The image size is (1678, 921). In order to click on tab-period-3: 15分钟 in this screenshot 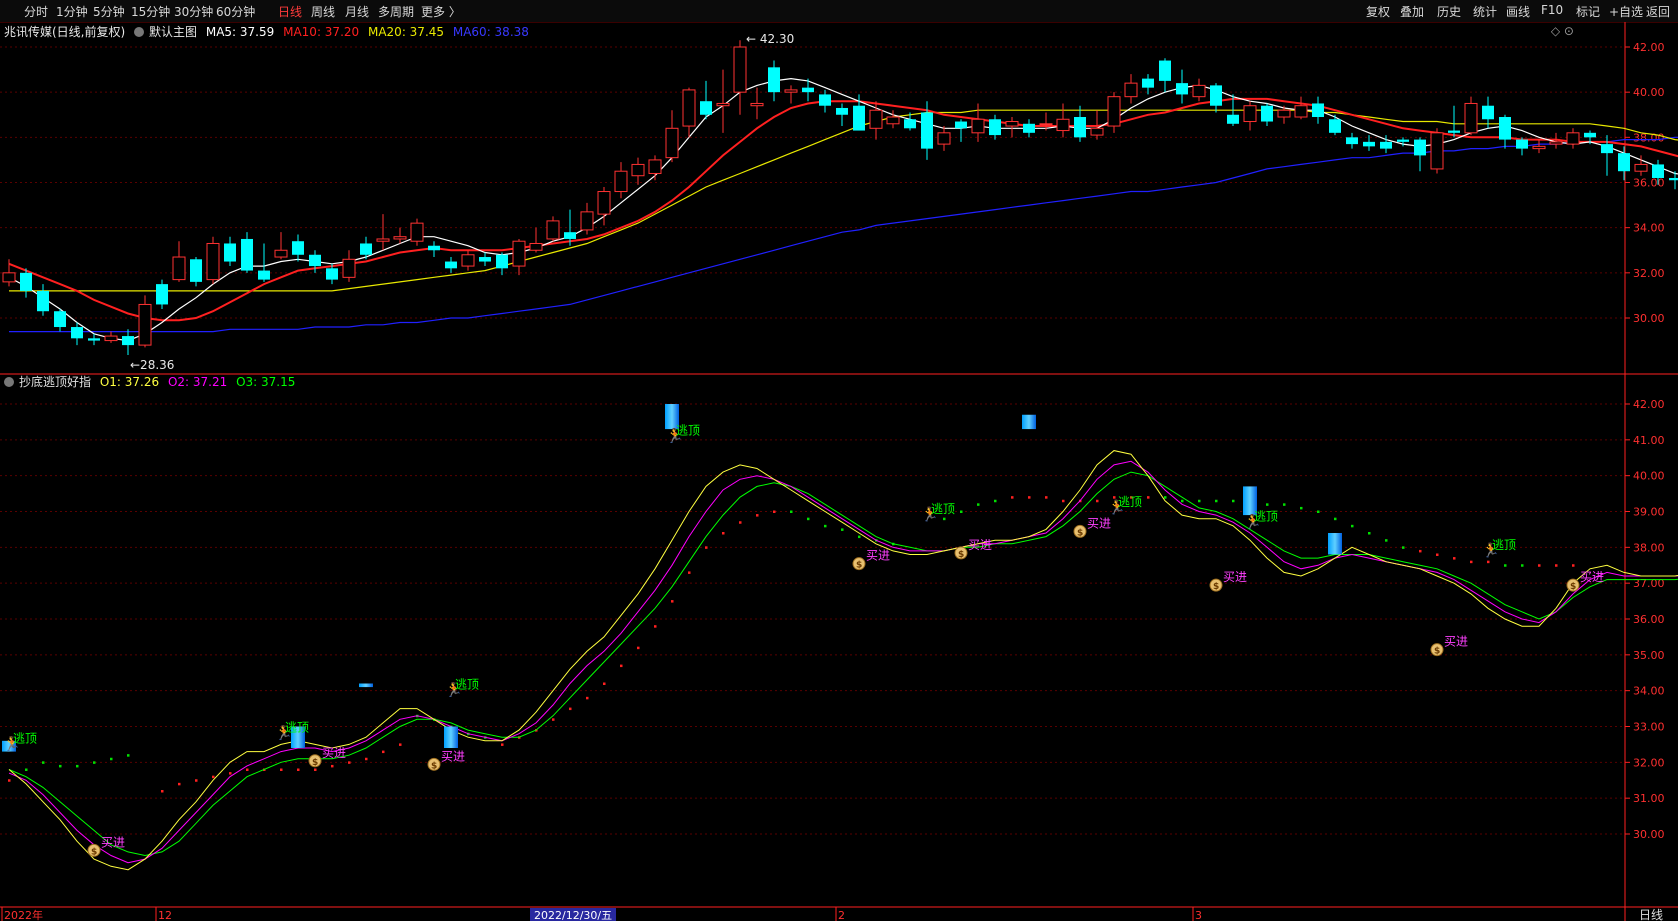, I will do `click(151, 12)`.